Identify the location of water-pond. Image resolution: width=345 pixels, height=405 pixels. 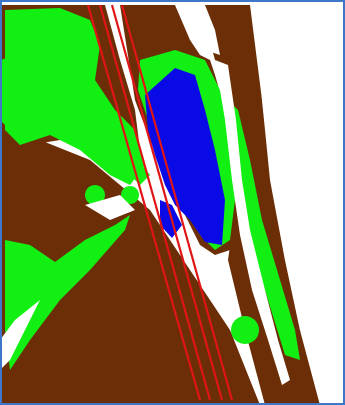
(185, 156).